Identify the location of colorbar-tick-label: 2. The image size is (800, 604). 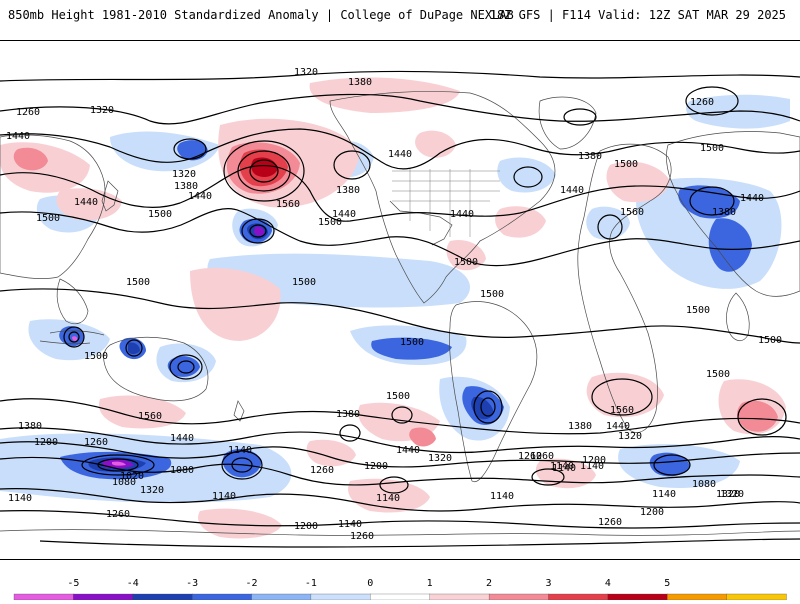
(489, 583).